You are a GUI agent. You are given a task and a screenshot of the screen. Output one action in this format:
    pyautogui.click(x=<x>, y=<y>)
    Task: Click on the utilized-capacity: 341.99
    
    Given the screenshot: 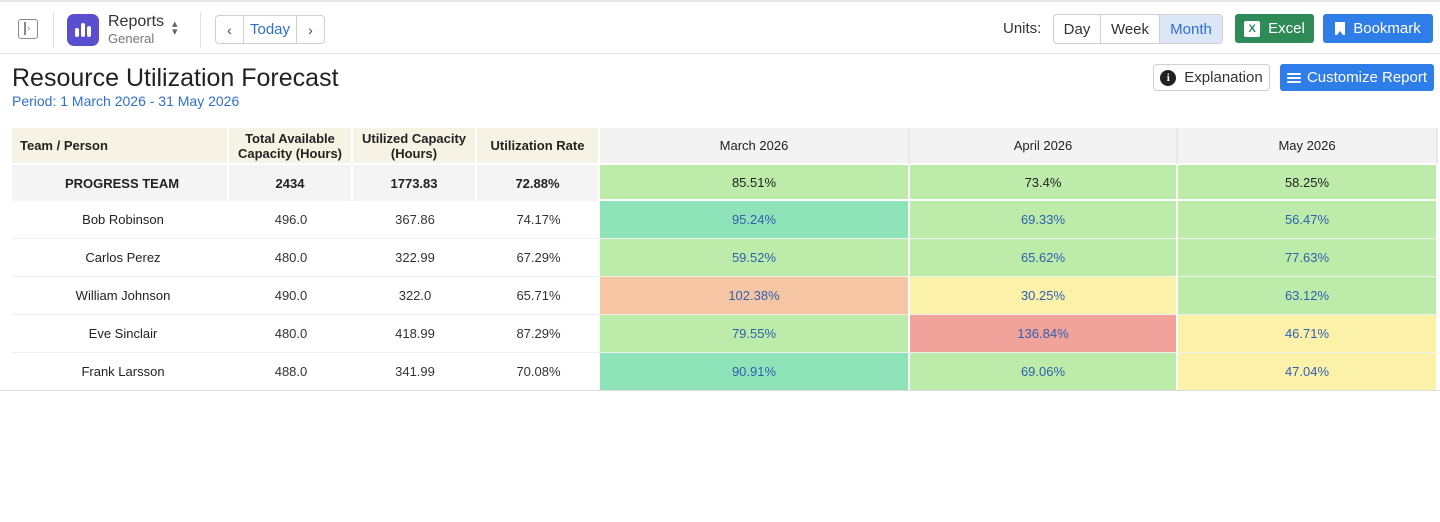 What is the action you would take?
    pyautogui.click(x=415, y=372)
    